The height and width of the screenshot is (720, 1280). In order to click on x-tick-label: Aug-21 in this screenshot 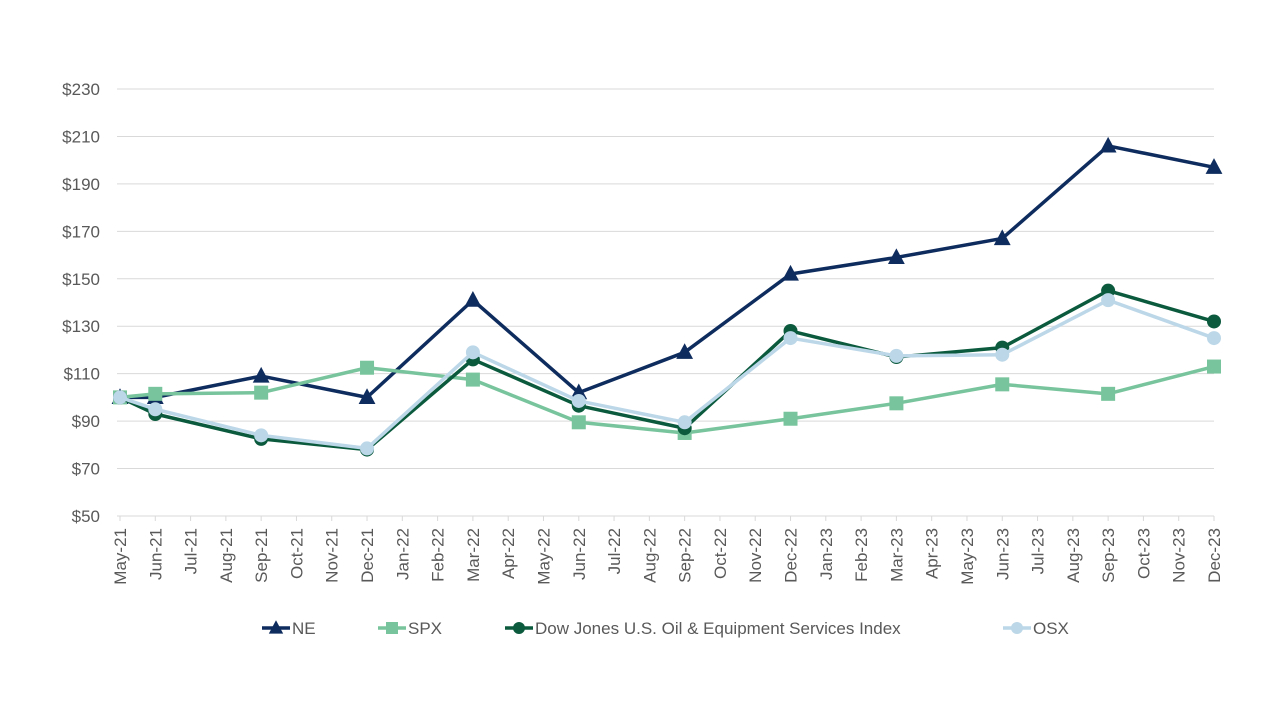, I will do `click(226, 555)`.